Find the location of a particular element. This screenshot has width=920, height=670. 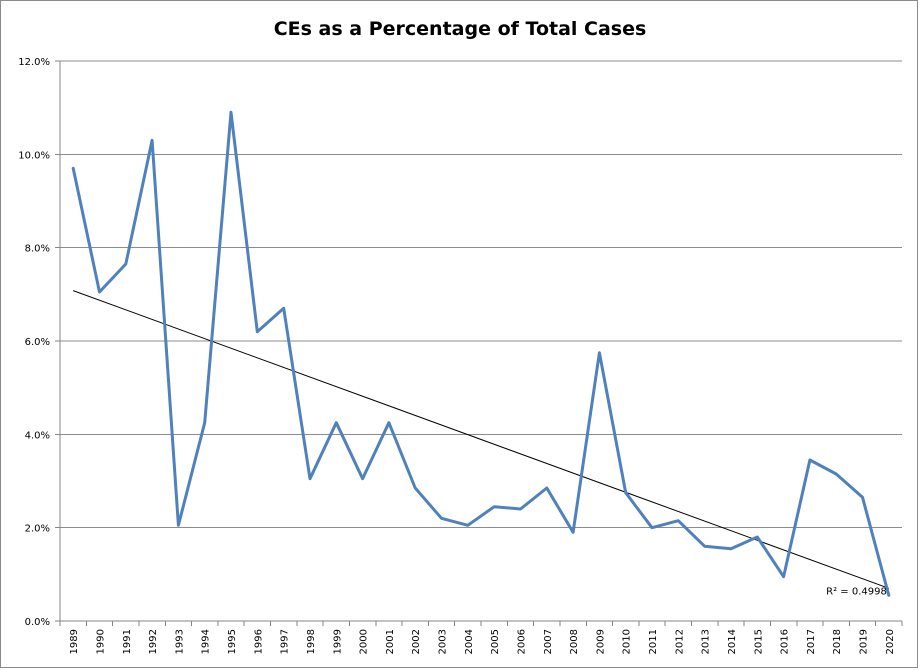

x-tick-label: 1991 is located at coordinates (127, 641).